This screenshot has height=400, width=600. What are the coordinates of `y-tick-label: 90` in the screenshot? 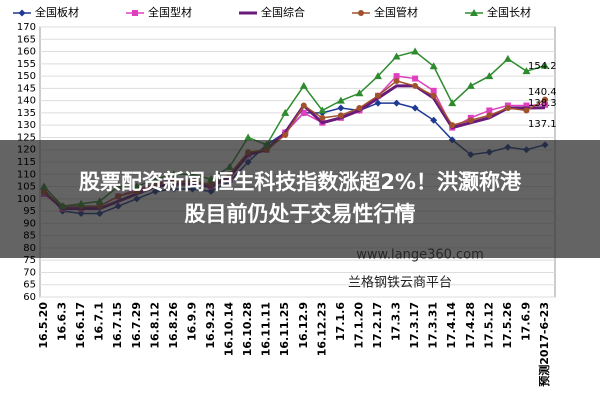 It's located at (29, 223).